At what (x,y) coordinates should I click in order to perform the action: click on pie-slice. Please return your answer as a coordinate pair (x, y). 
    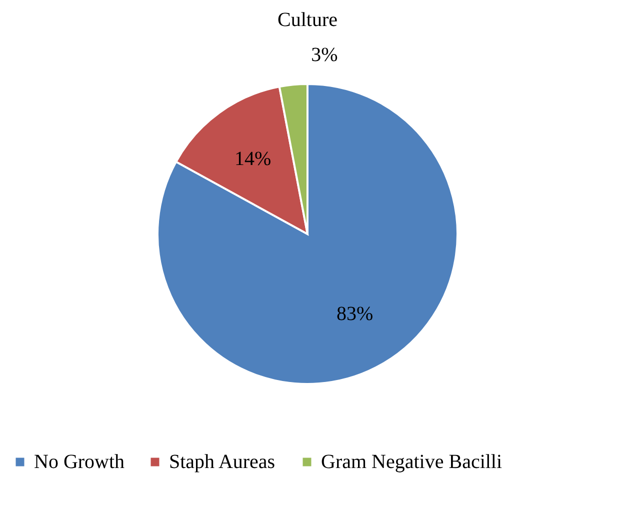
    Looking at the image, I should click on (241, 160).